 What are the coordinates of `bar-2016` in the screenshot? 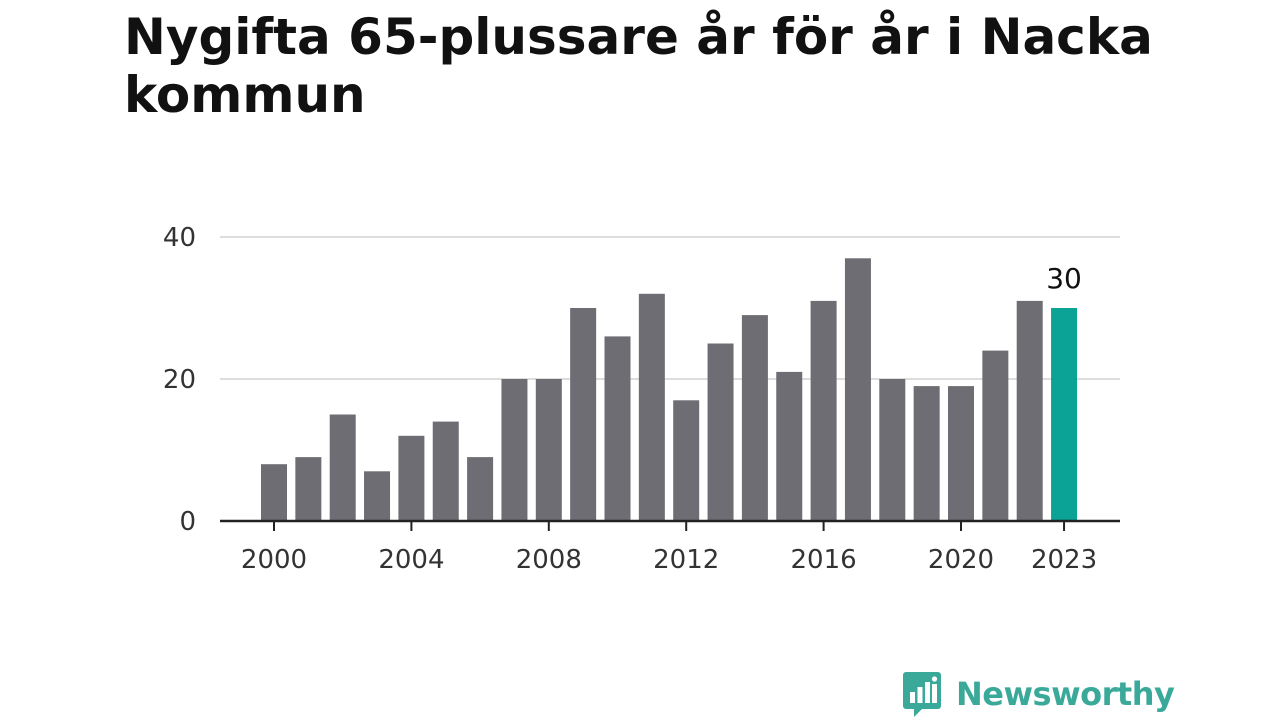 It's located at (823, 410).